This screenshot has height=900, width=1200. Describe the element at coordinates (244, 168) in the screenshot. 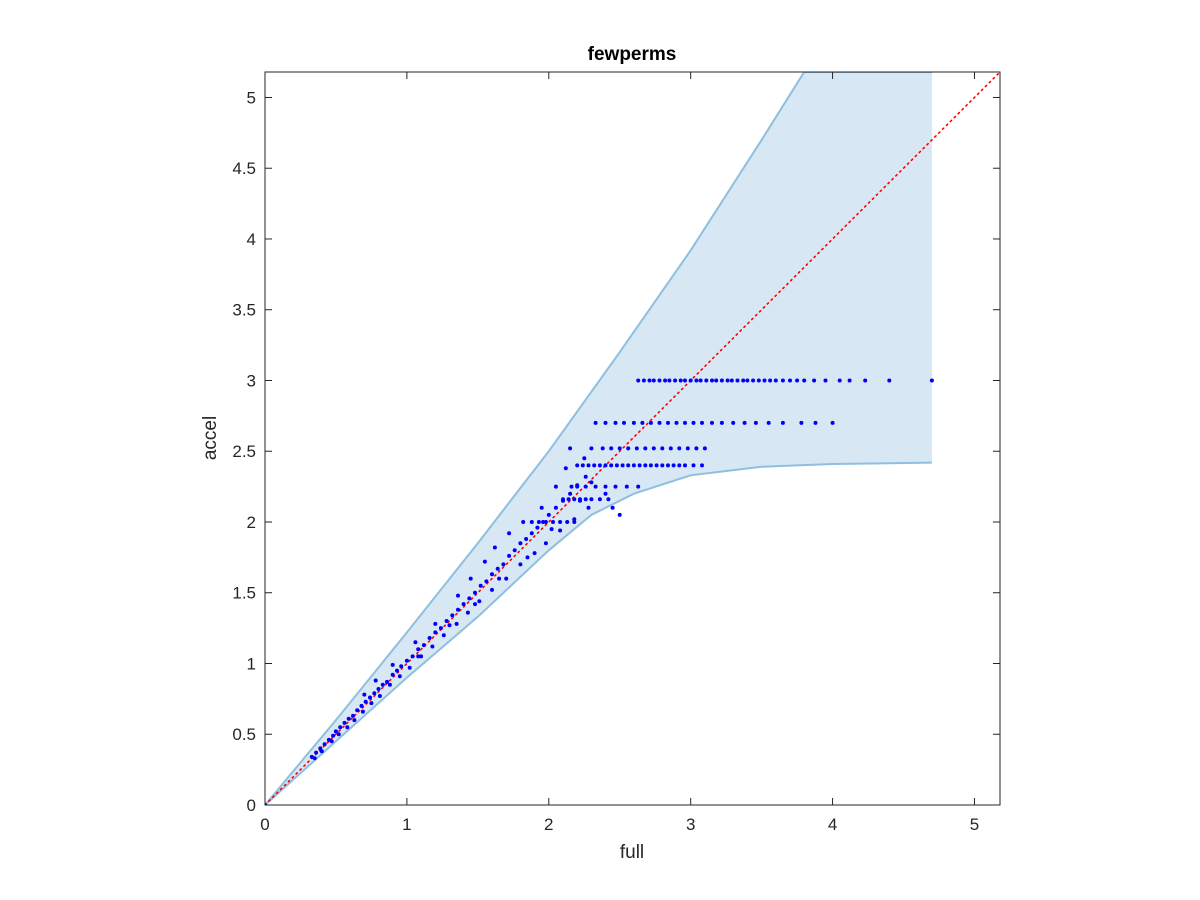

I see `y-tick-label: 4.5` at that location.